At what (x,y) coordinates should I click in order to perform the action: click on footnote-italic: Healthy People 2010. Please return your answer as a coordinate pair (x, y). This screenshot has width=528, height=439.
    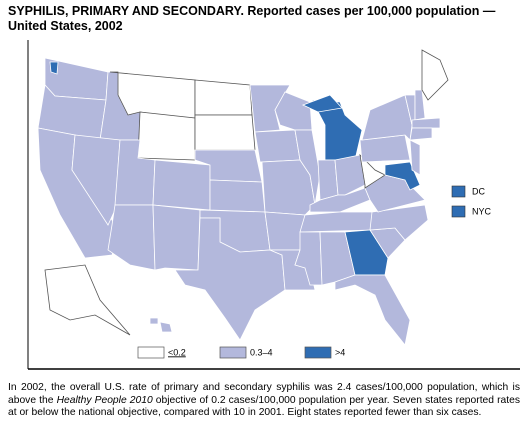
    Looking at the image, I should click on (104, 400).